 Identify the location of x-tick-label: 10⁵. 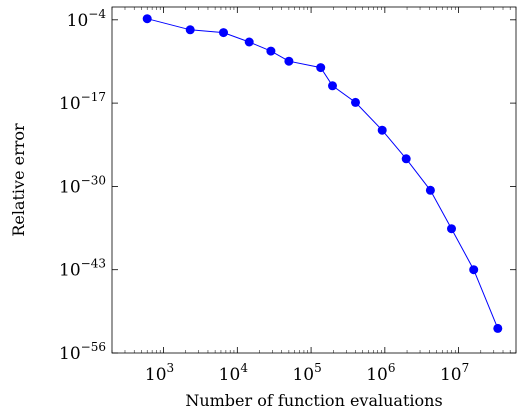
(306, 373).